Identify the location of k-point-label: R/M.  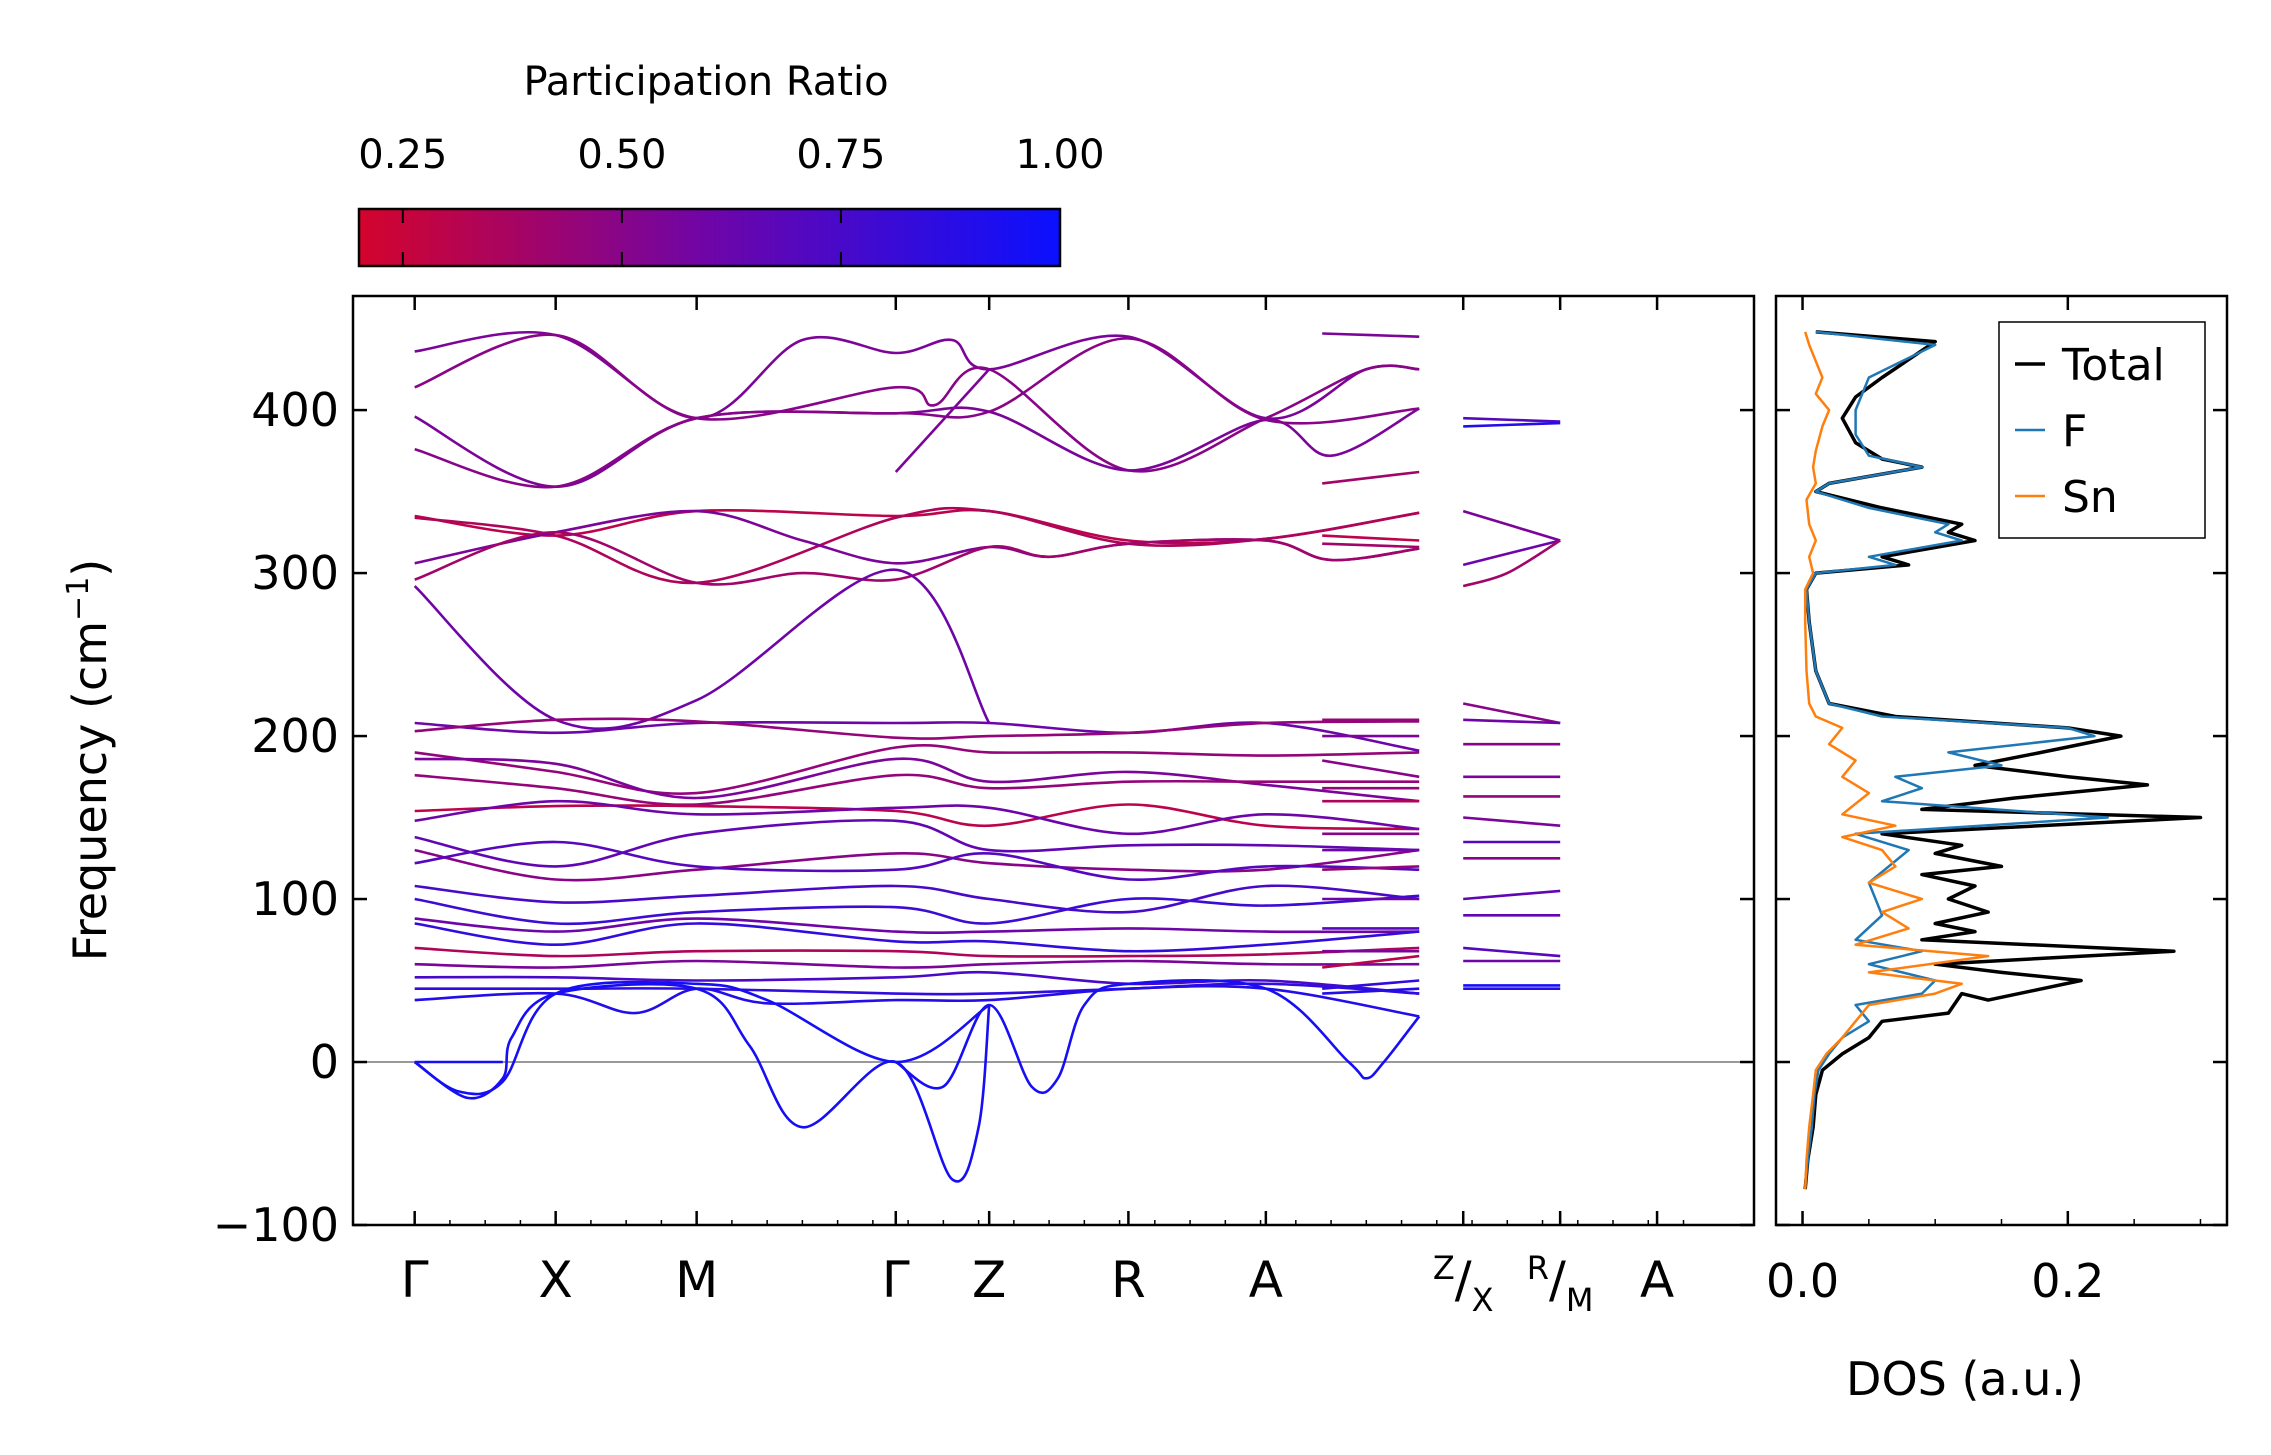
(1560, 1284).